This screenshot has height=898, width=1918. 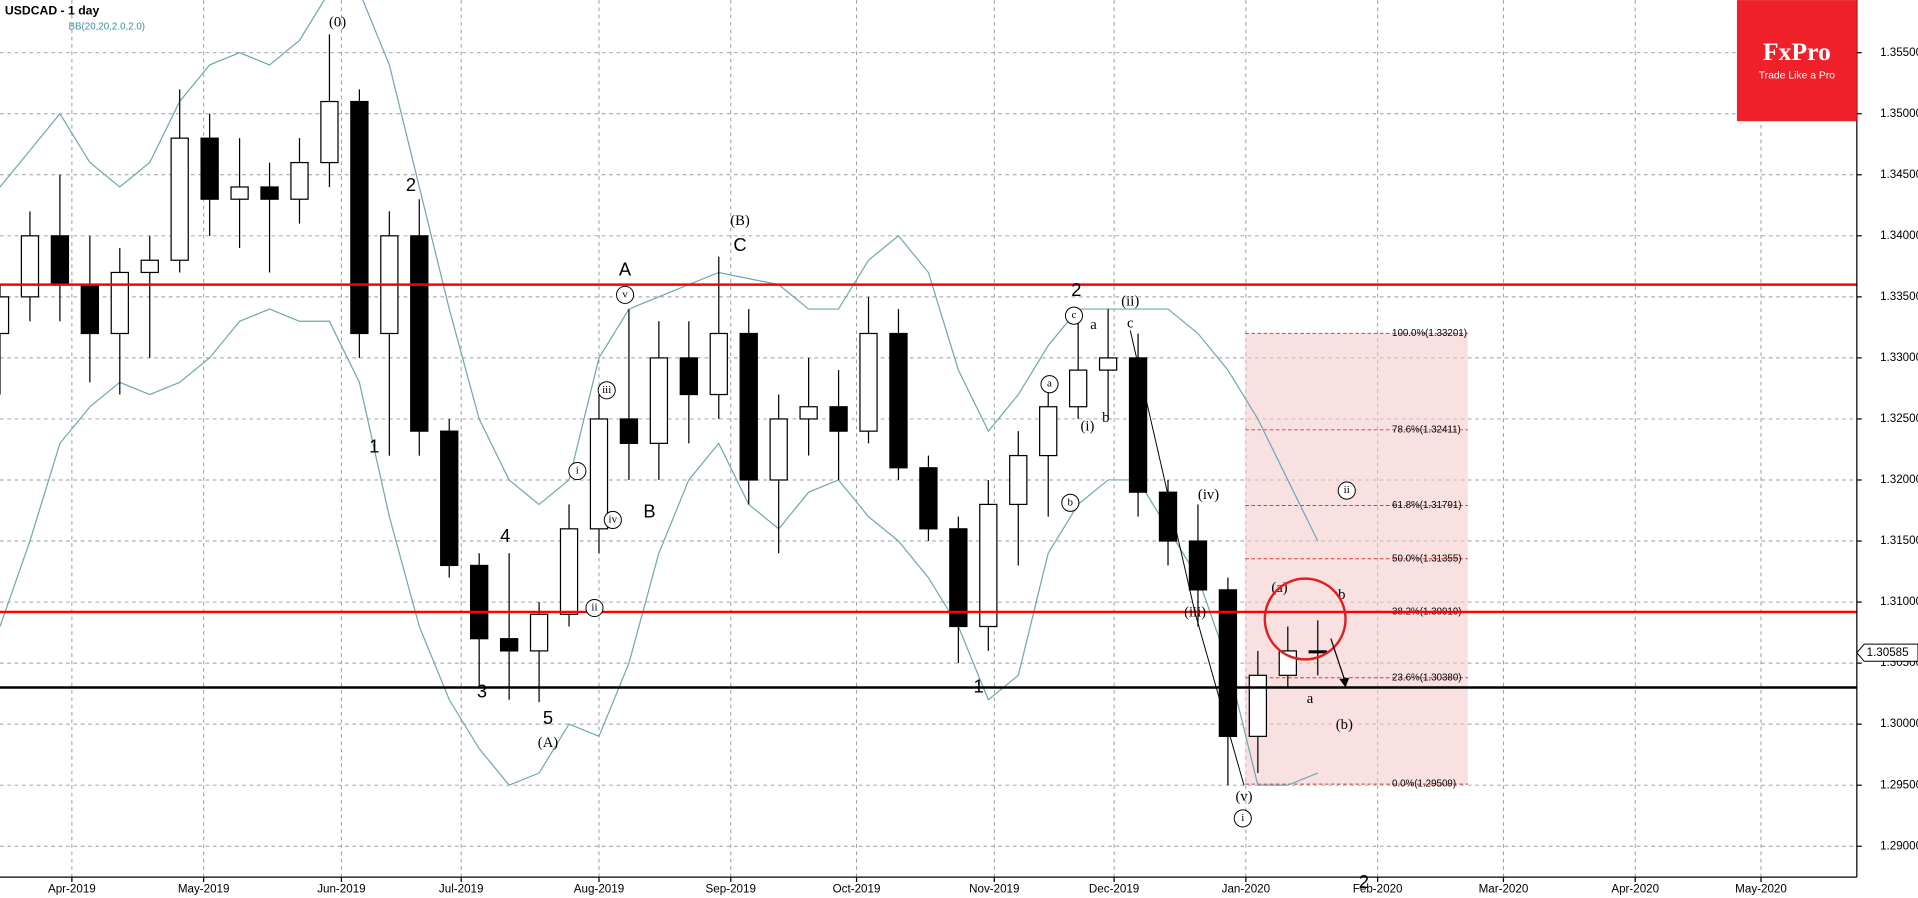 I want to click on wave-label: A, so click(x=625, y=268).